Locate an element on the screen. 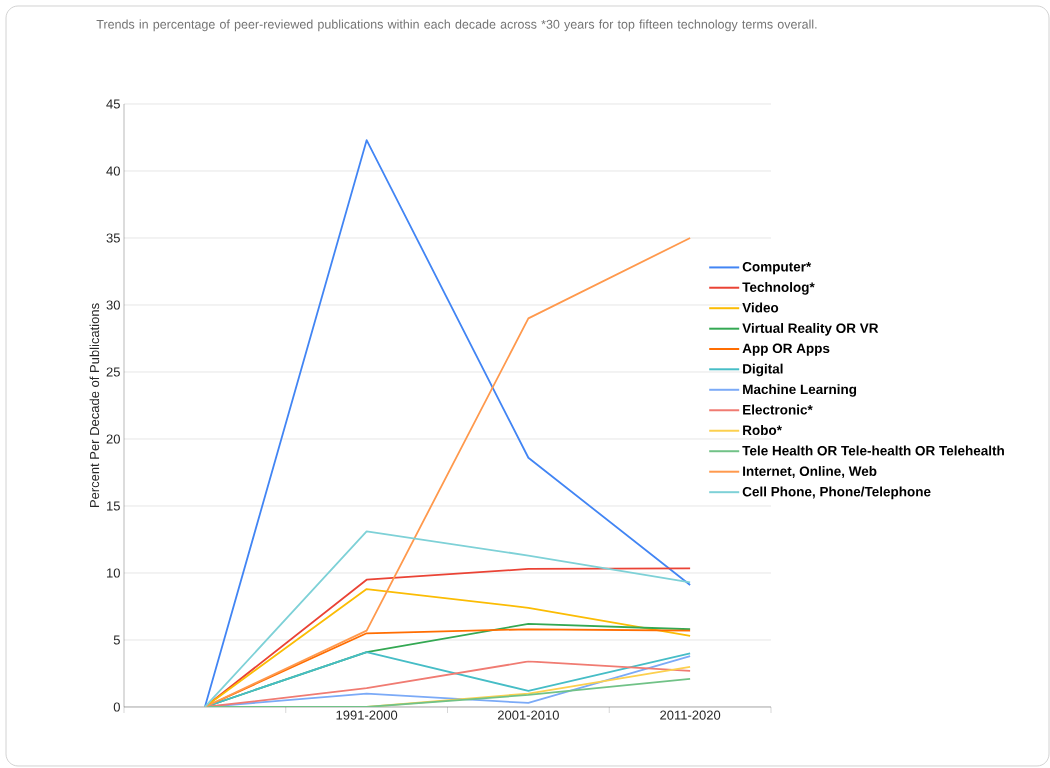  legend-label: Cell Phone, Phone/Telephone is located at coordinates (836, 493).